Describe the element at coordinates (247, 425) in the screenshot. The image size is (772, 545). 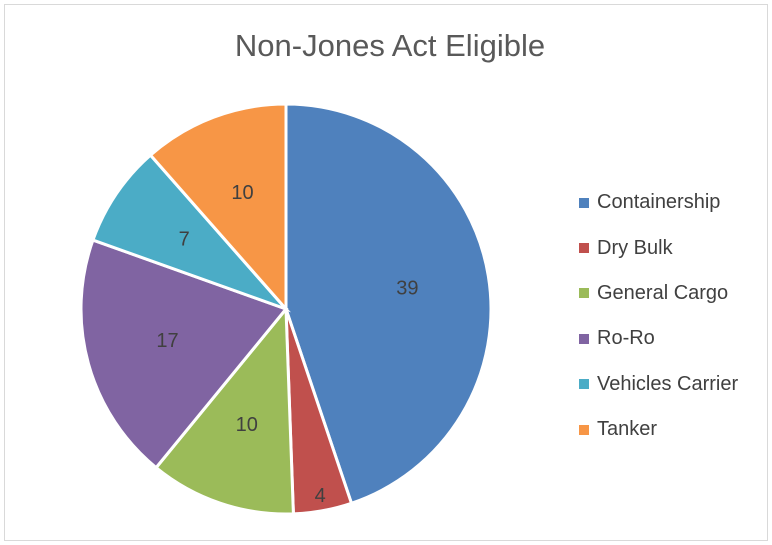
I see `data-label-general-cargo: 10` at that location.